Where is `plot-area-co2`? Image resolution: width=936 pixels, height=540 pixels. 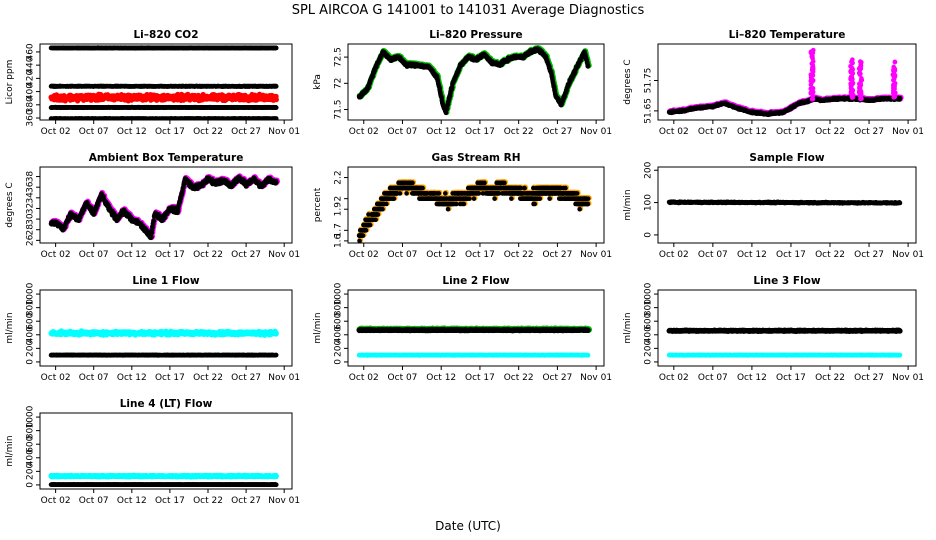
plot-area-co2 is located at coordinates (163, 82).